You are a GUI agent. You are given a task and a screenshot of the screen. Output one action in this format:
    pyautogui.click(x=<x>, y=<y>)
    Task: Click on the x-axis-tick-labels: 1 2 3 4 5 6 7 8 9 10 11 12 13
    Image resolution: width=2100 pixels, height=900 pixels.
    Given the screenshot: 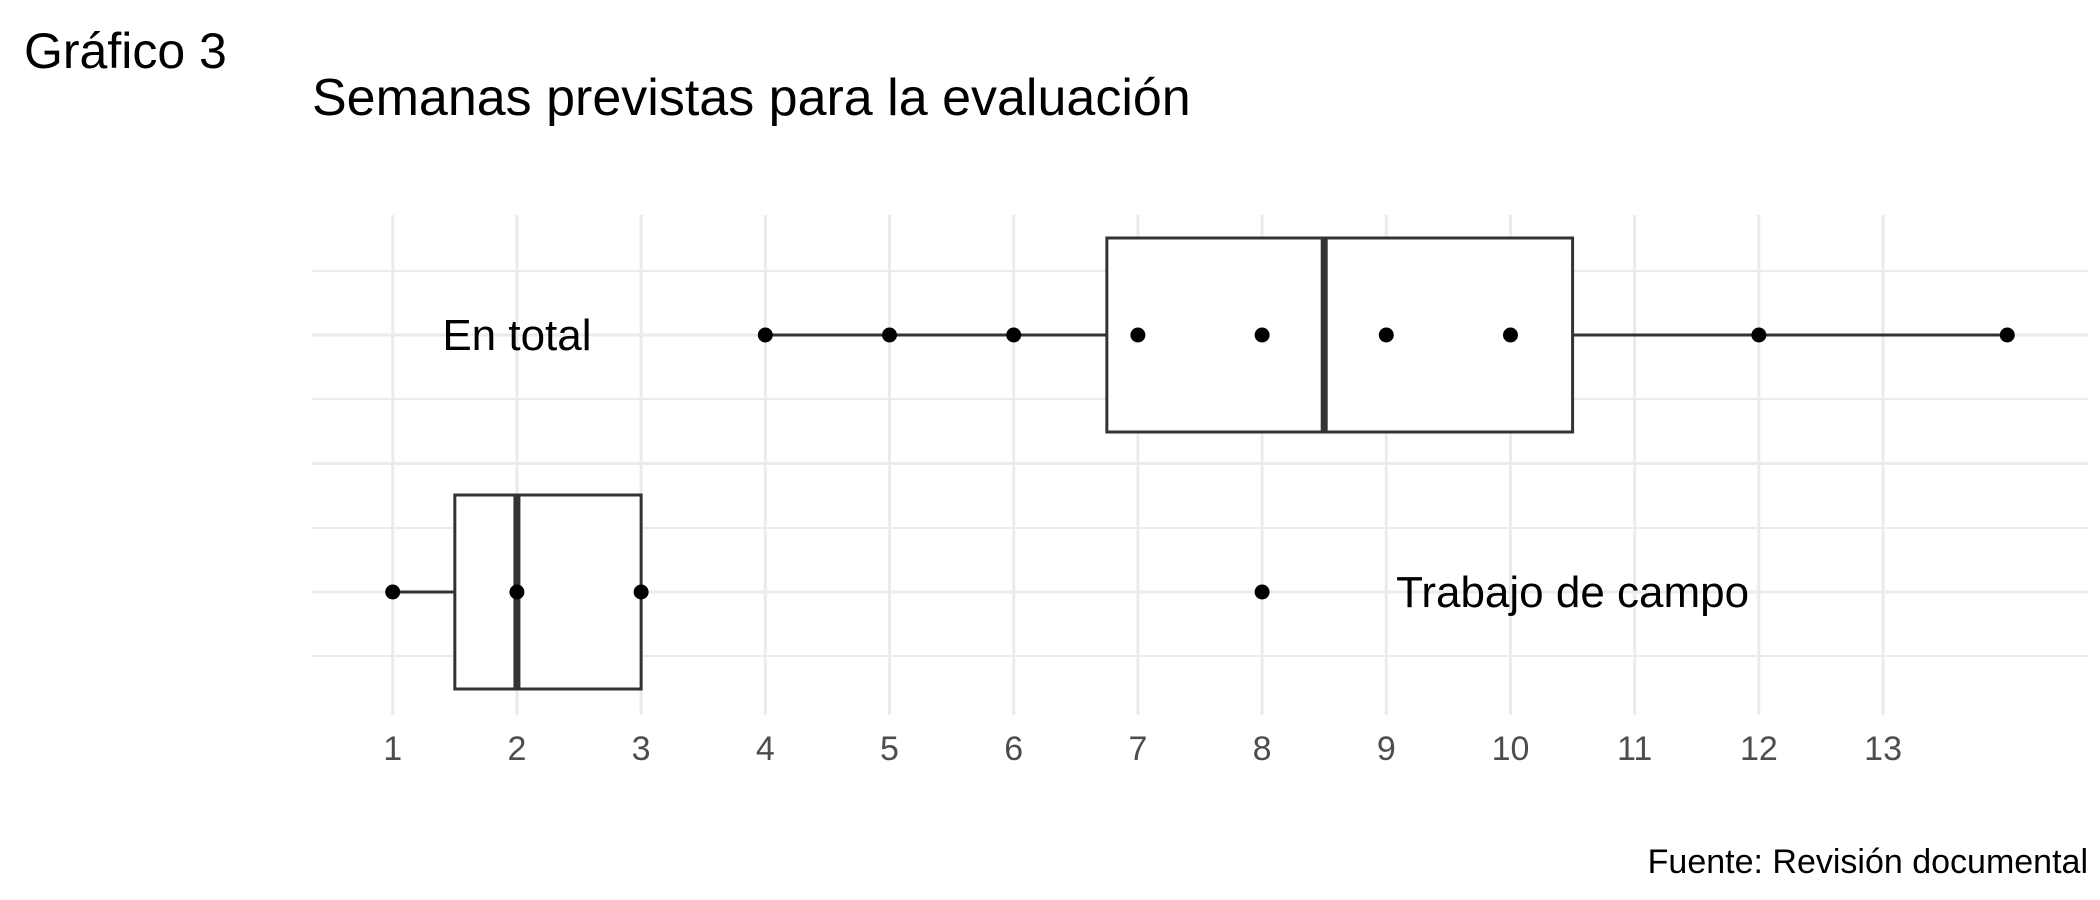 What is the action you would take?
    pyautogui.click(x=1142, y=749)
    